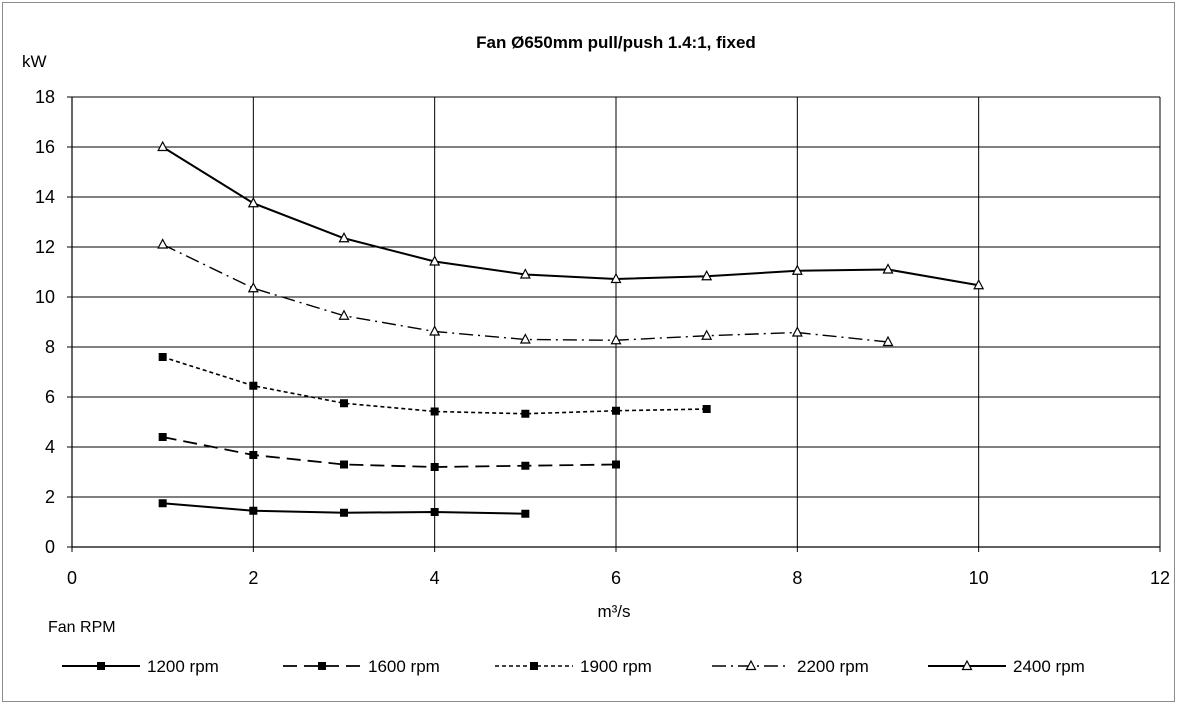 The height and width of the screenshot is (706, 1179). Describe the element at coordinates (50, 497) in the screenshot. I see `y-tick-label: 2` at that location.